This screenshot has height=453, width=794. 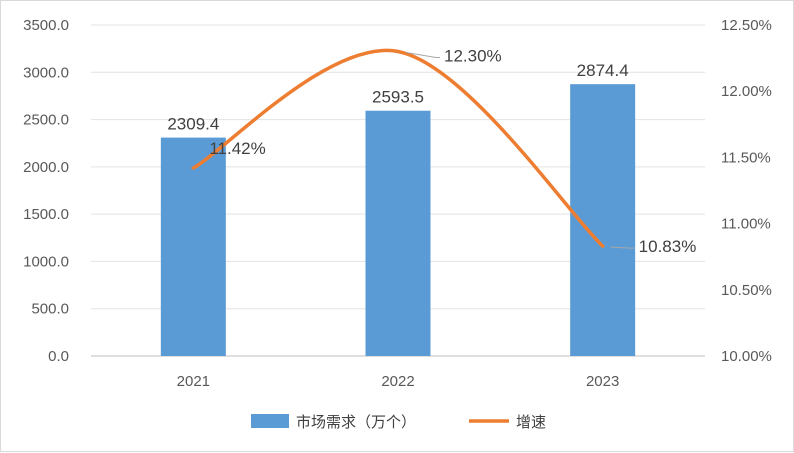 I want to click on left-tick-label: 1500.0, so click(x=46, y=214).